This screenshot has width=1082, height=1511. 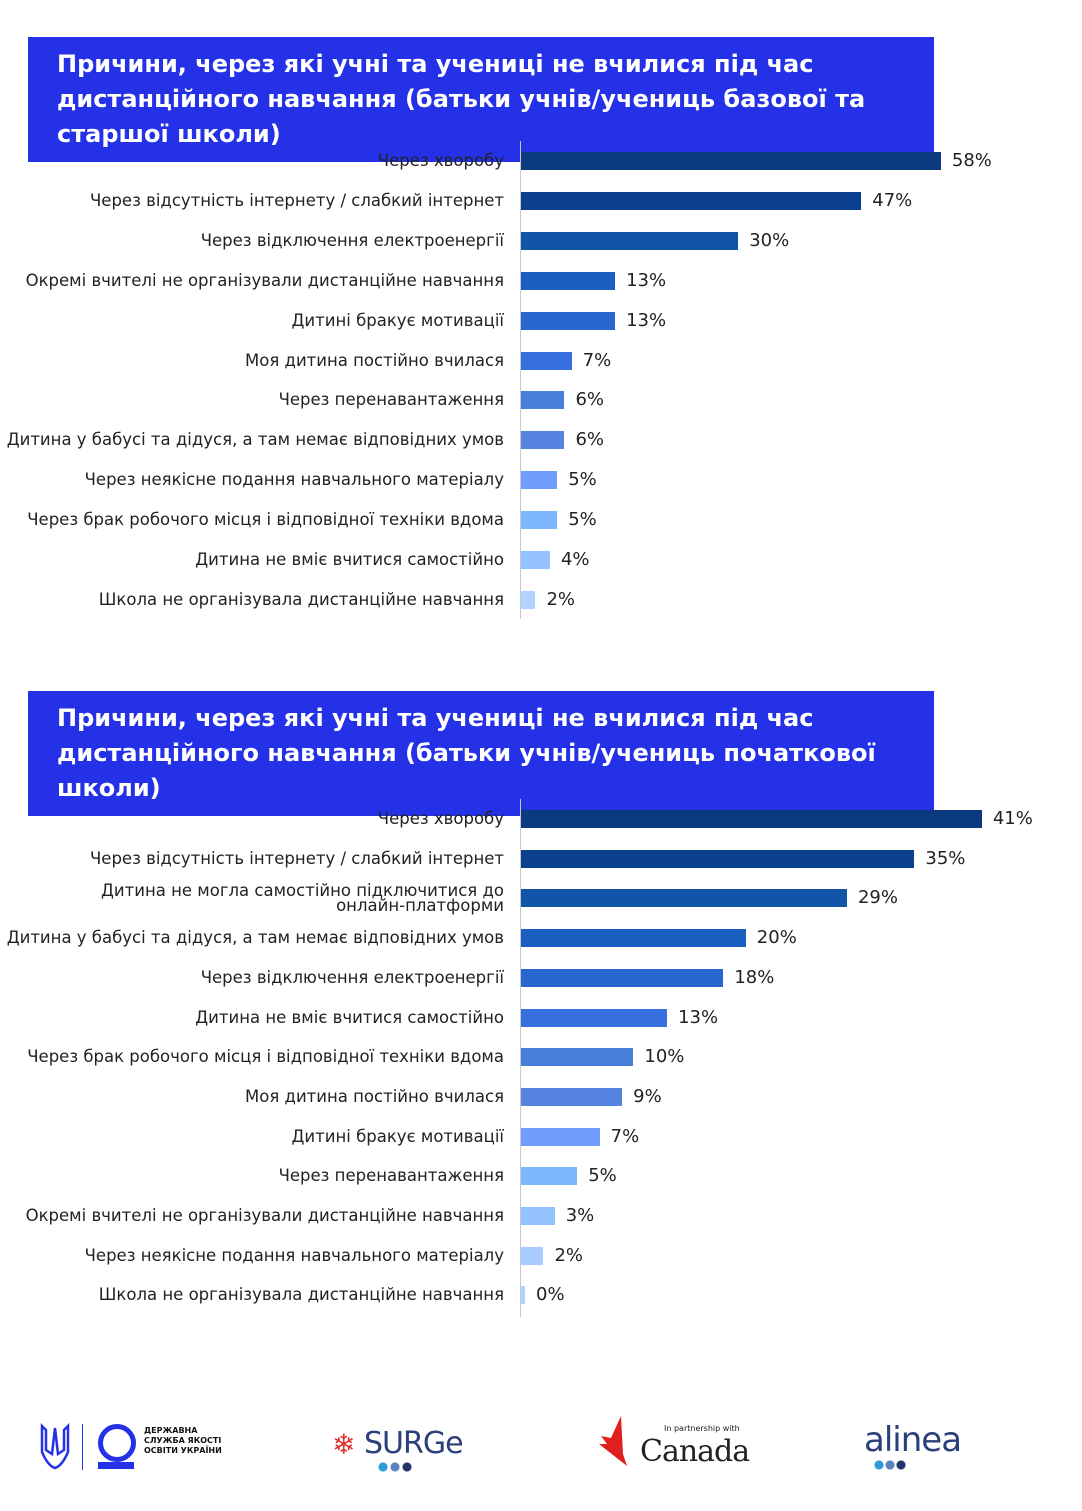 What do you see at coordinates (695, 1451) in the screenshot?
I see `canada-wordmark: Canada` at bounding box center [695, 1451].